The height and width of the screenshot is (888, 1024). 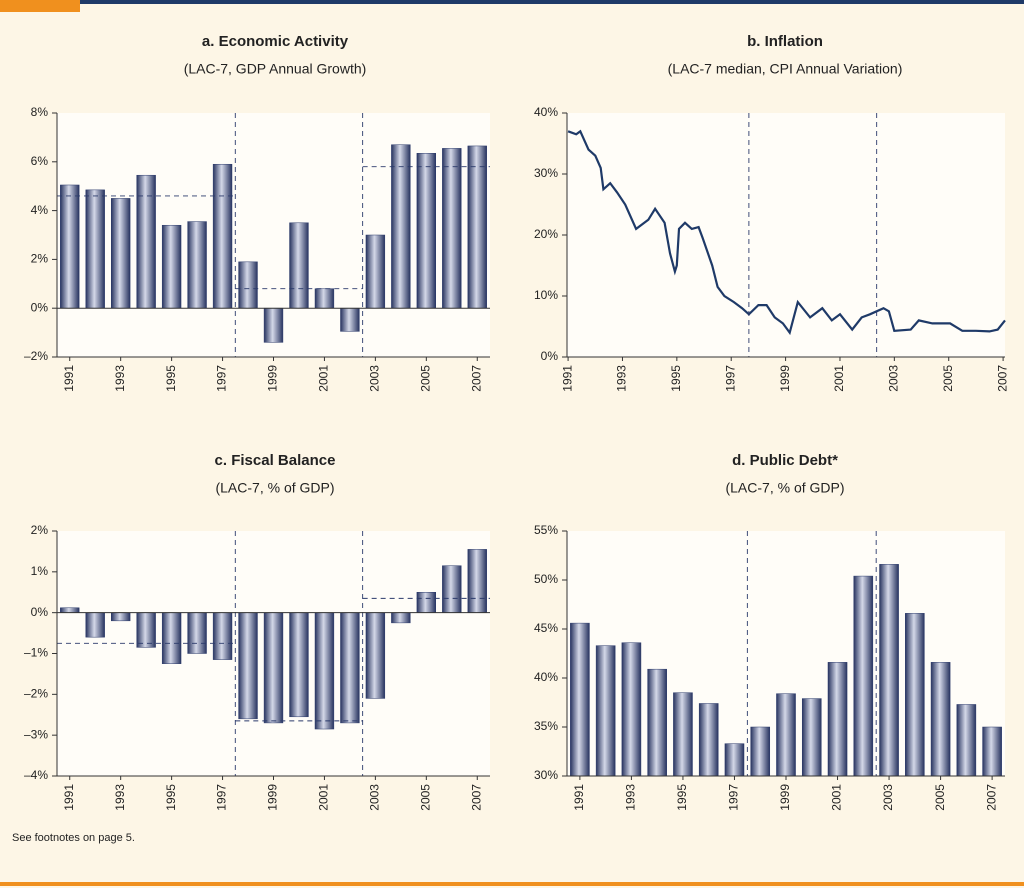 I want to click on top-rule, so click(x=512, y=2).